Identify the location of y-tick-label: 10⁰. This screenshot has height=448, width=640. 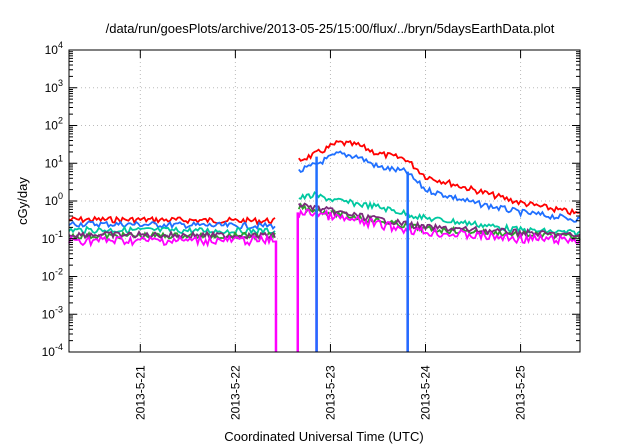
(54, 199).